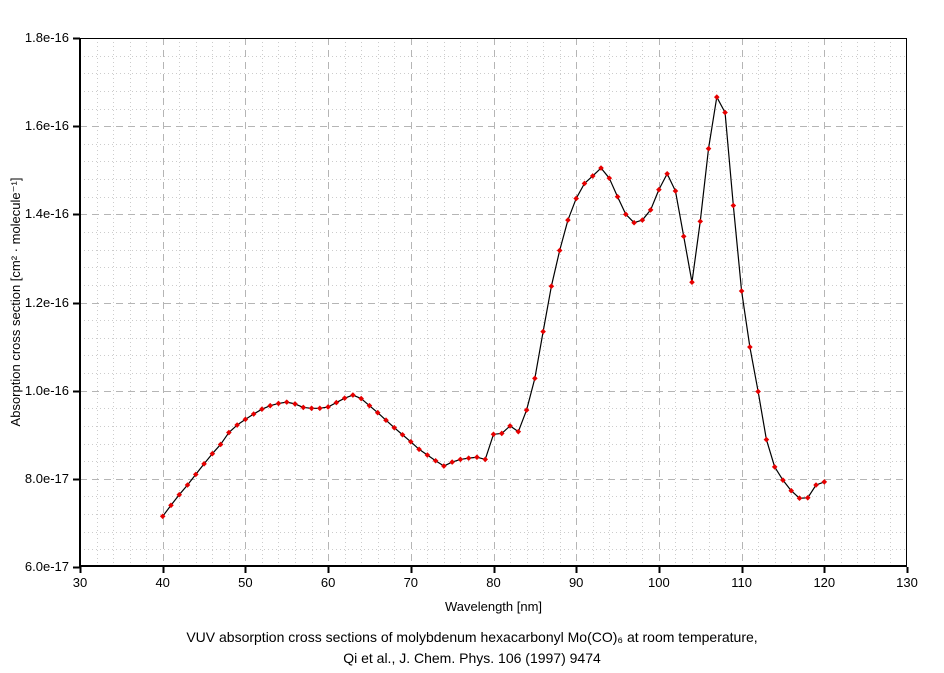 The width and height of the screenshot is (944, 673). What do you see at coordinates (46, 214) in the screenshot?
I see `y-tick-label: 1.4e-16` at bounding box center [46, 214].